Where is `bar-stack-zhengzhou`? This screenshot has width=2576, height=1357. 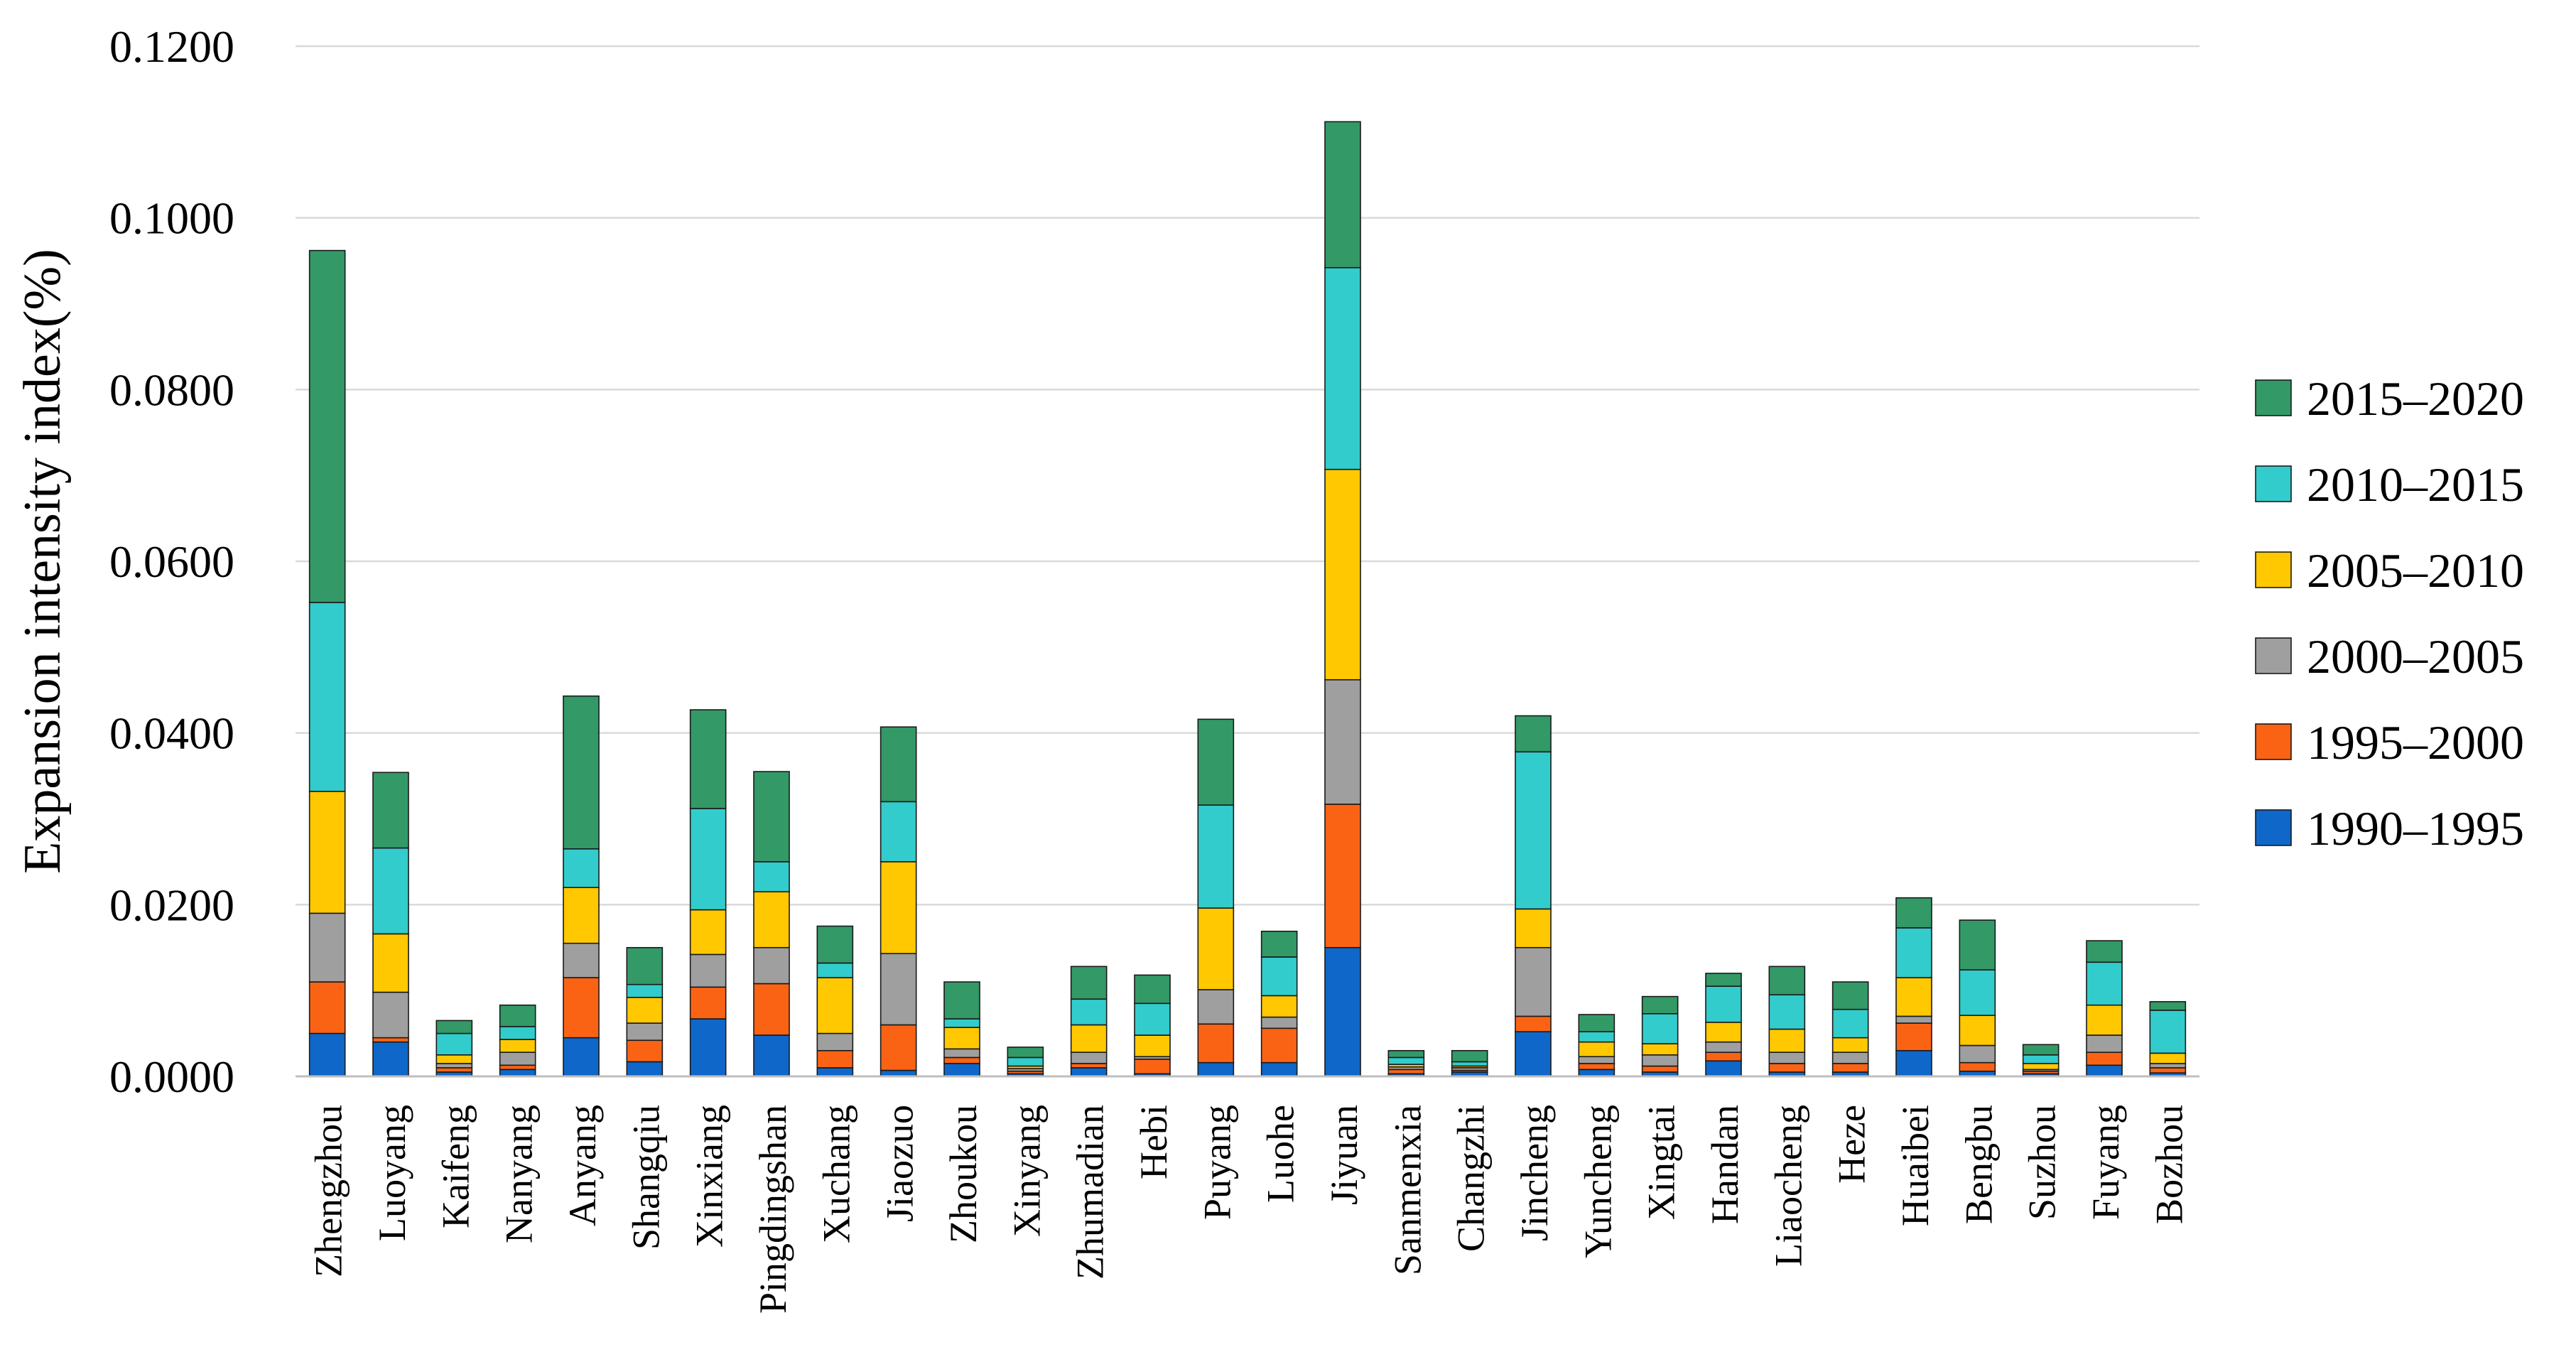
bar-stack-zhengzhou is located at coordinates (327, 663).